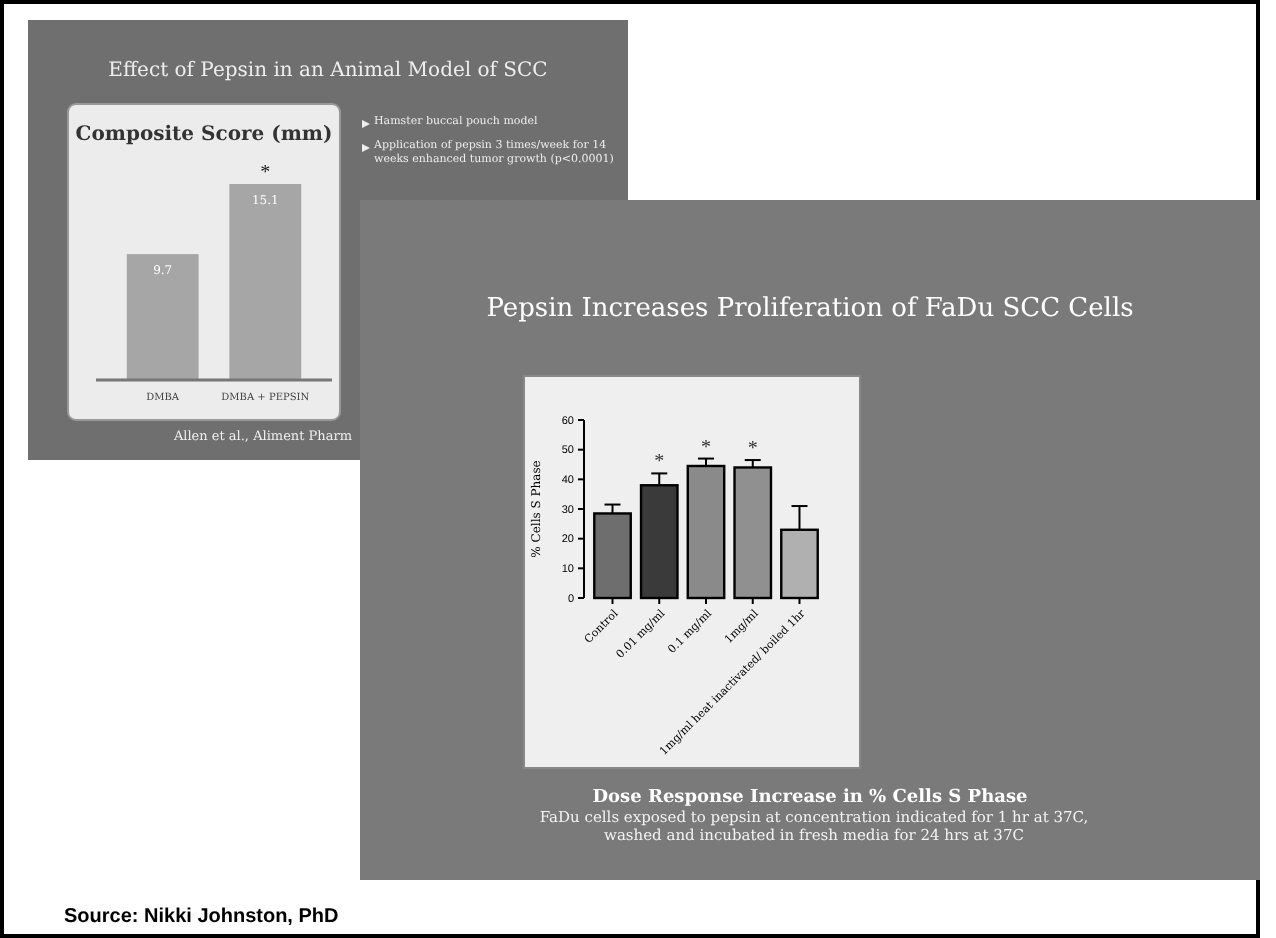 The image size is (1276, 938). I want to click on chart-subtitle: Composite Score (mm), so click(204, 135).